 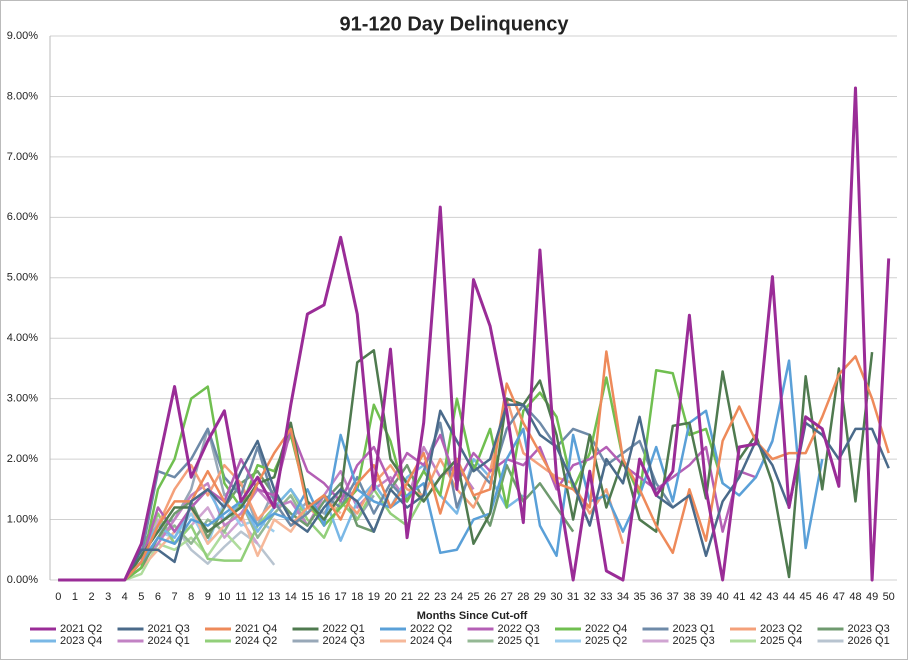 What do you see at coordinates (141, 597) in the screenshot?
I see `x-tick-label: 5` at bounding box center [141, 597].